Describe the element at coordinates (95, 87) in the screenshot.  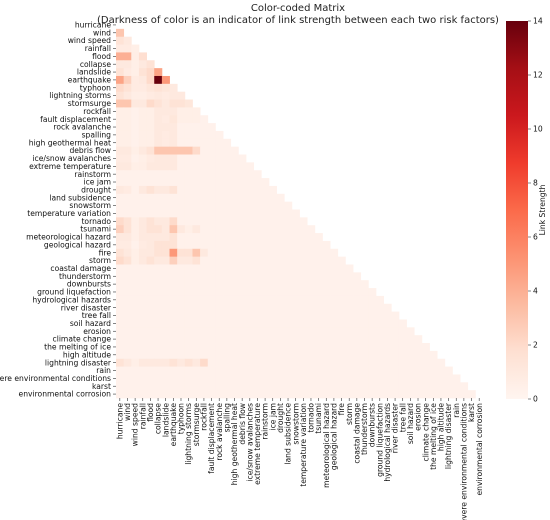
I see `y-tick-label: typhoon` at that location.